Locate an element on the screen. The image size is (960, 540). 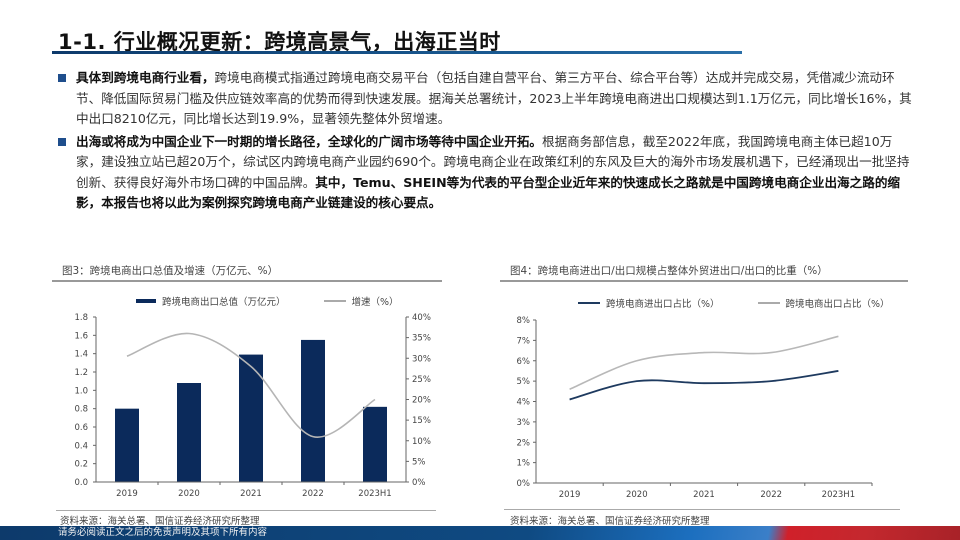
svg-text: 1.8 is located at coordinates (81, 318).